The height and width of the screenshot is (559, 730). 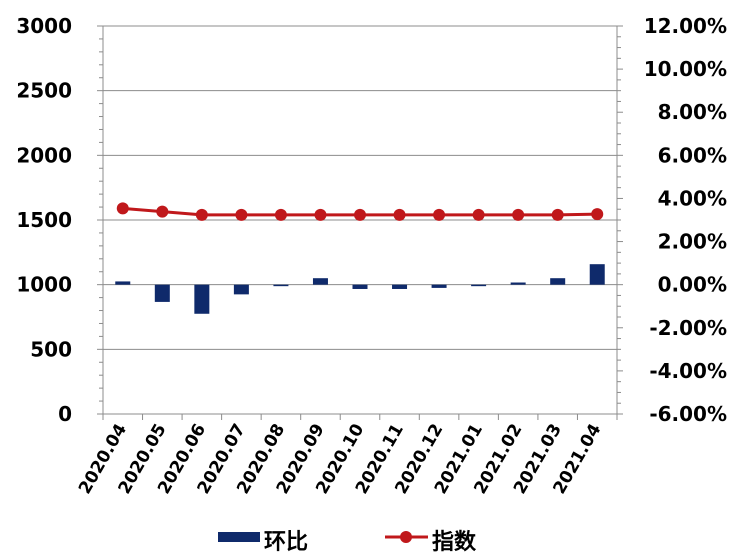 I want to click on left-tick-label: 0, so click(x=65, y=414).